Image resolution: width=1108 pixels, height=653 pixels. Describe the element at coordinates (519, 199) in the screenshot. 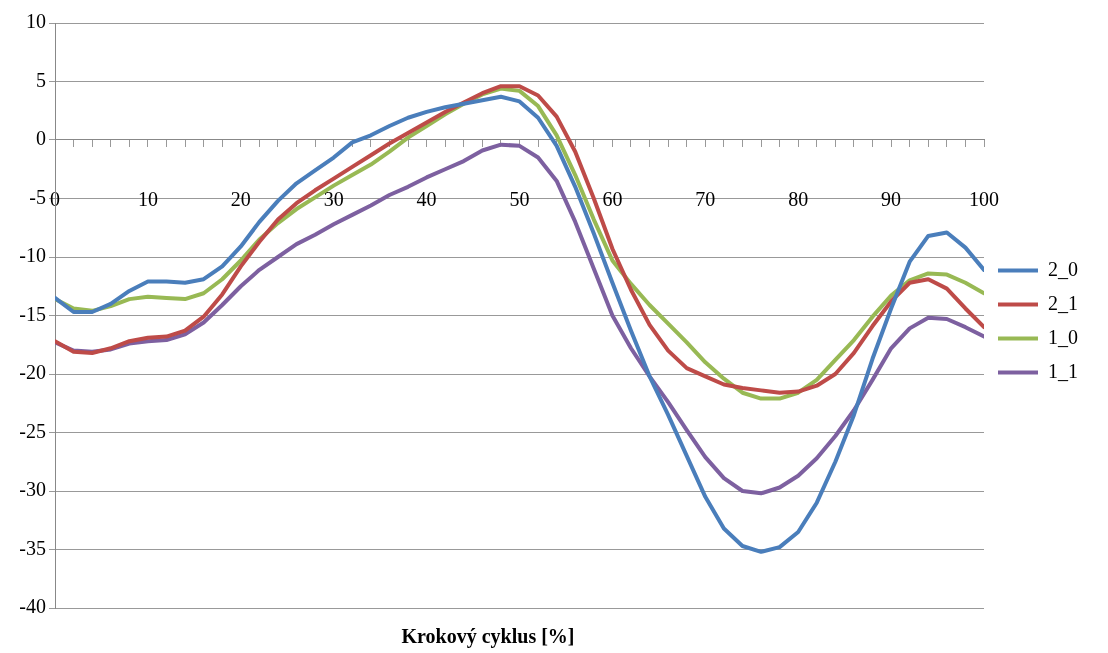

I see `x-tick-label: 50` at that location.